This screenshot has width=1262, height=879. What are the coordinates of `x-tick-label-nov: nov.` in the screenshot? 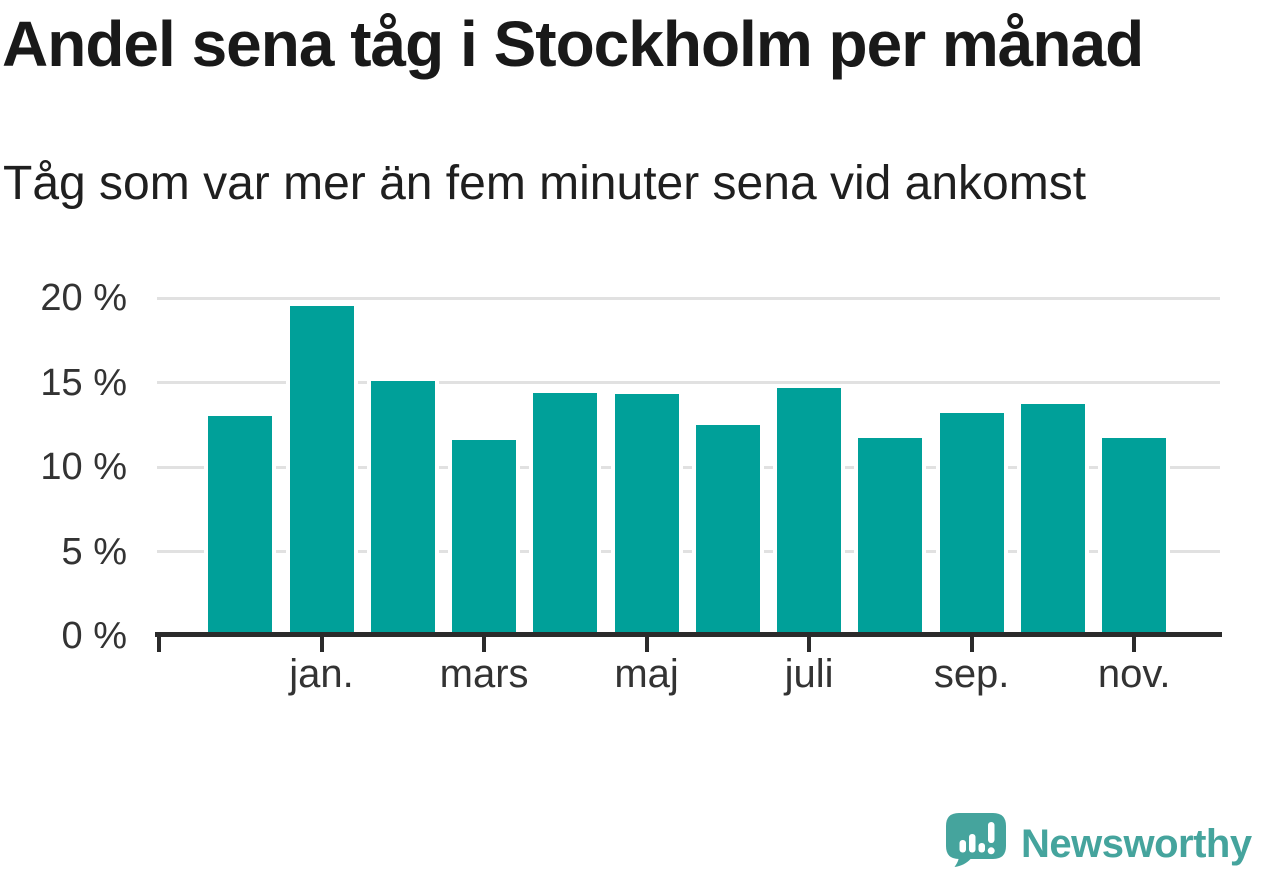 It's located at (1134, 674).